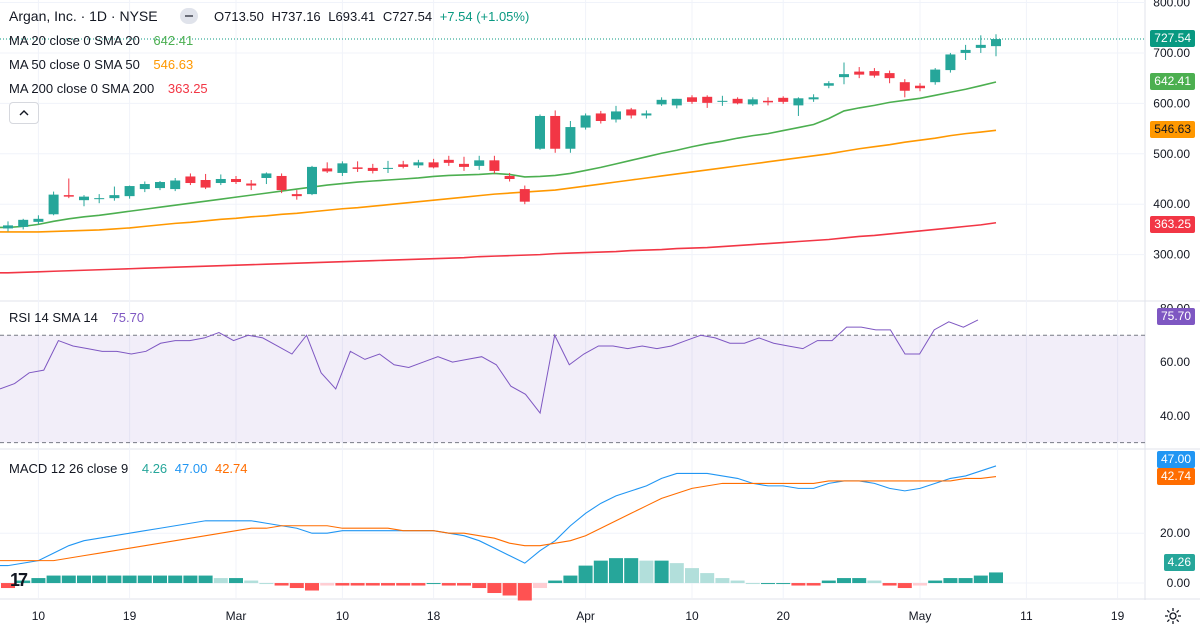 Image resolution: width=1200 pixels, height=630 pixels. Describe the element at coordinates (1171, 204) in the screenshot. I see `price-tick-label: 400.00` at that location.